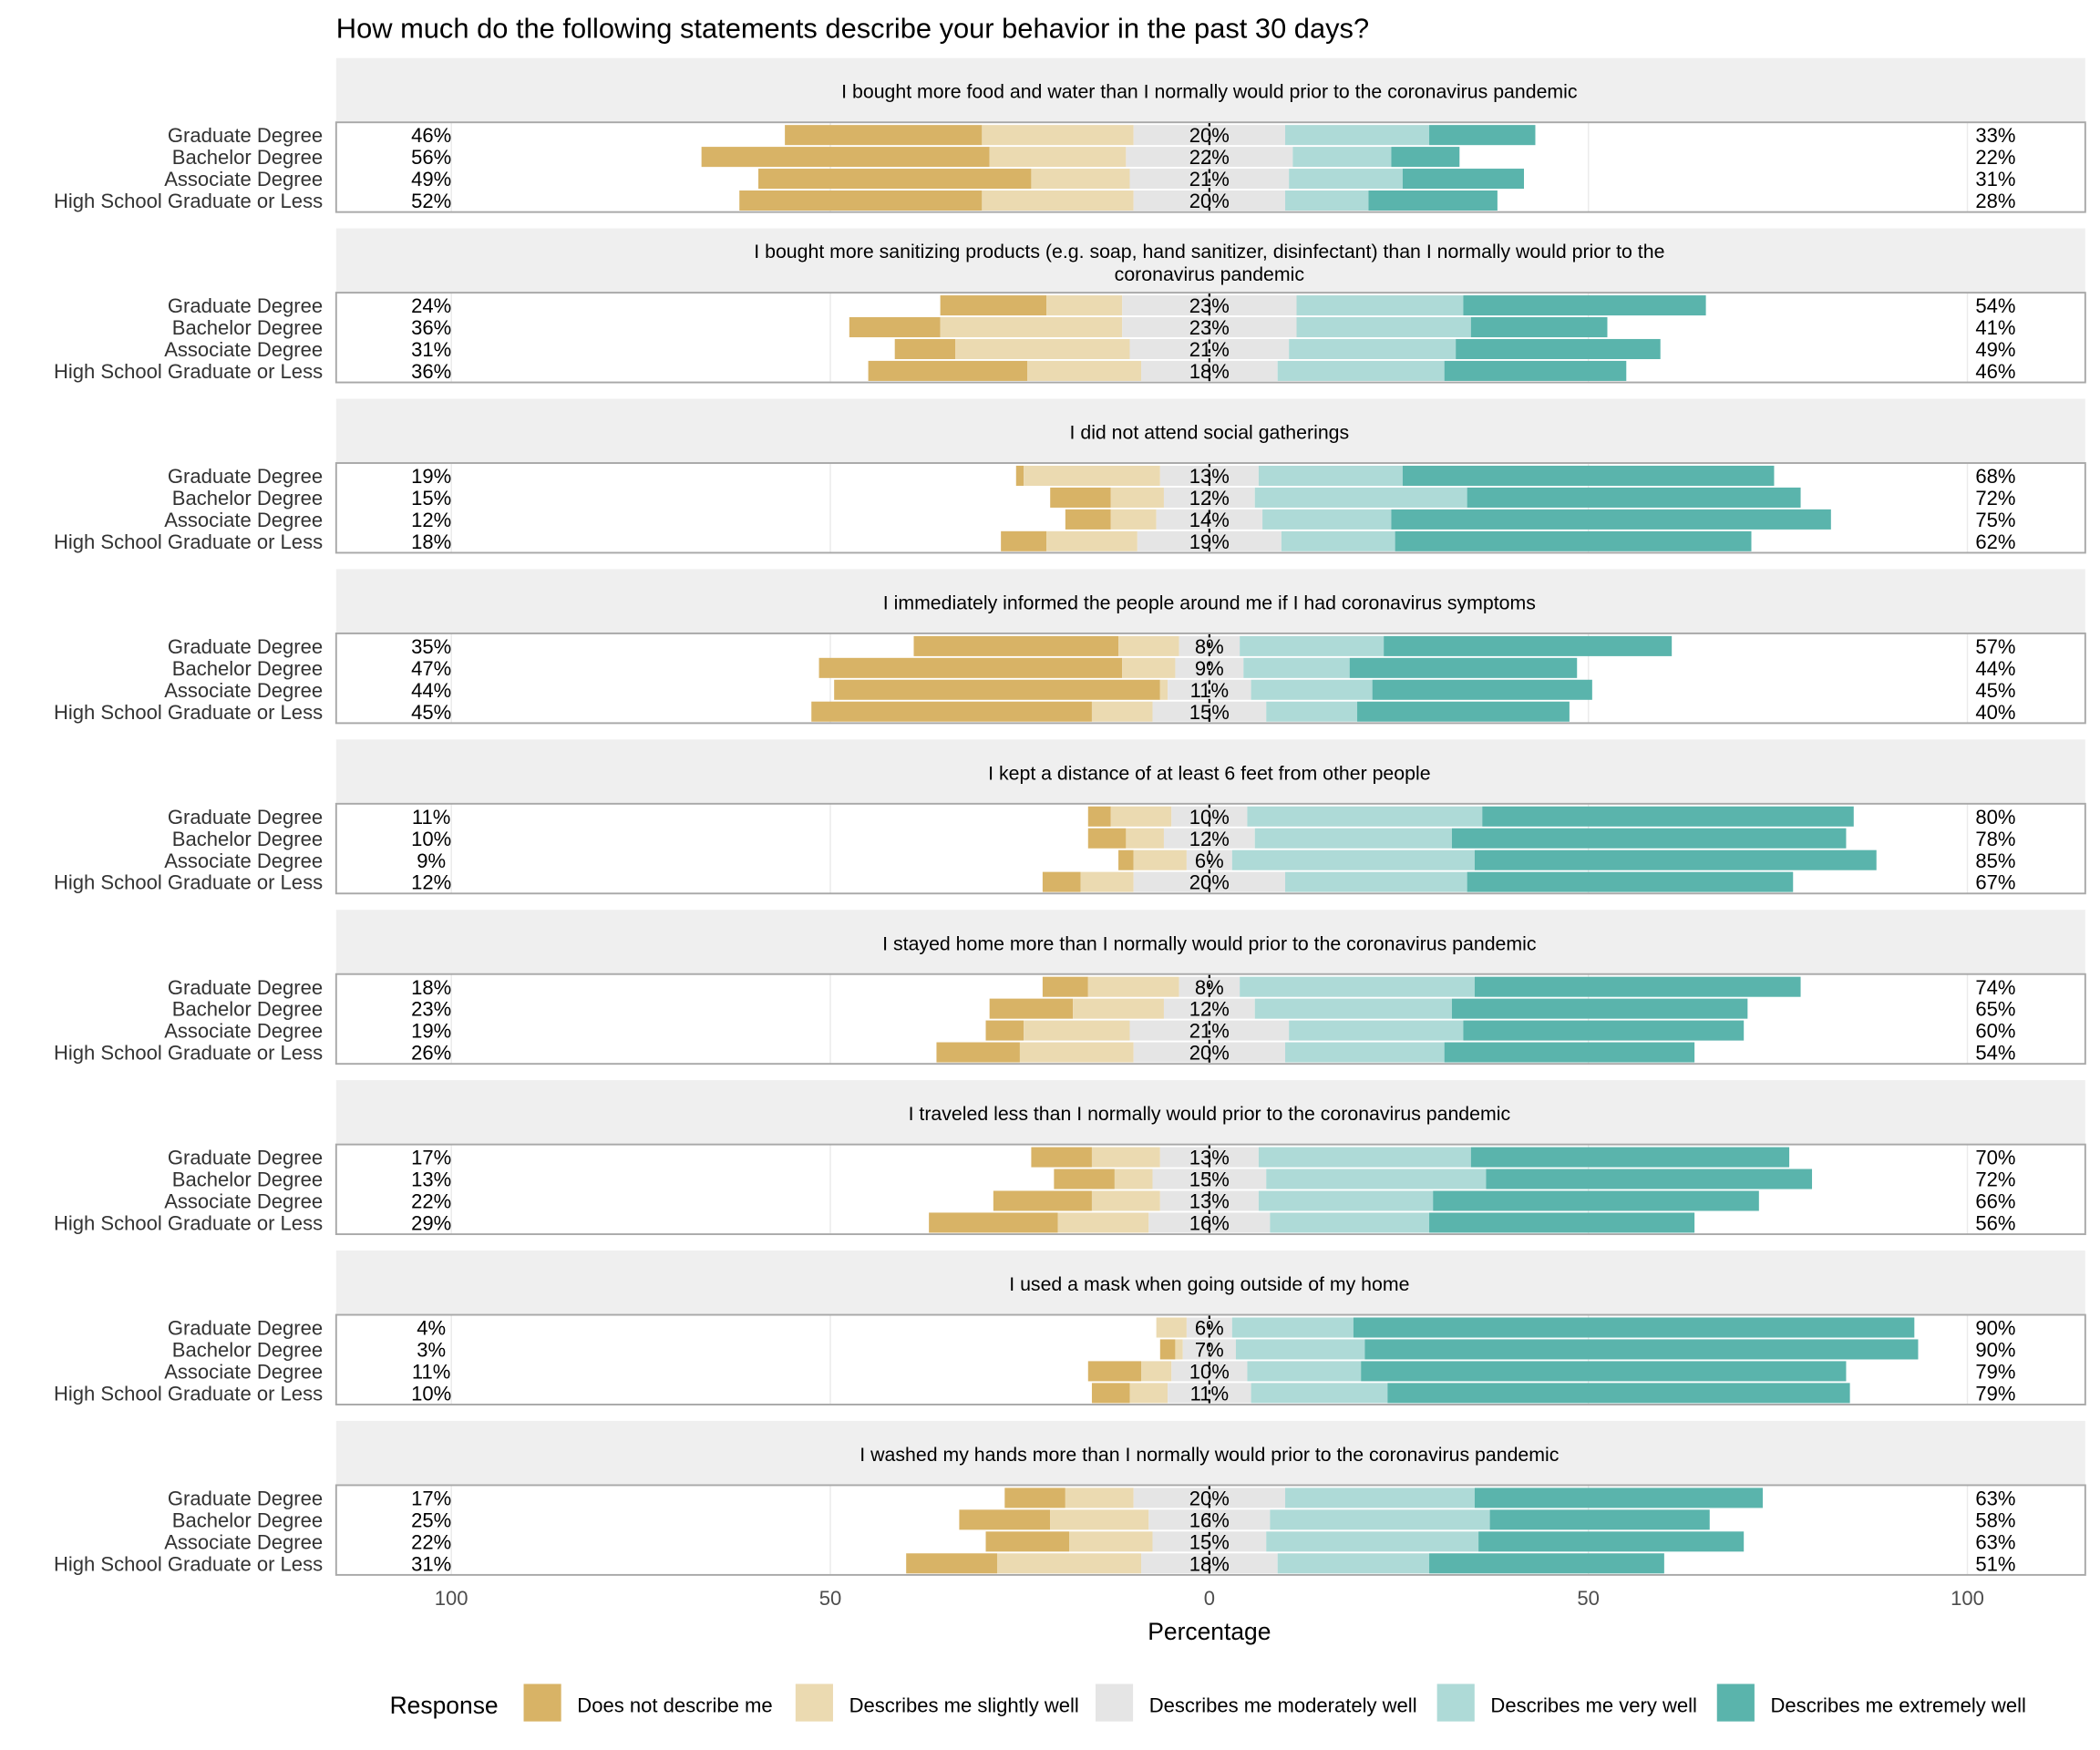 The height and width of the screenshot is (1750, 2100). Describe the element at coordinates (1995, 477) in the screenshot. I see `right-percent-label: 68%` at that location.